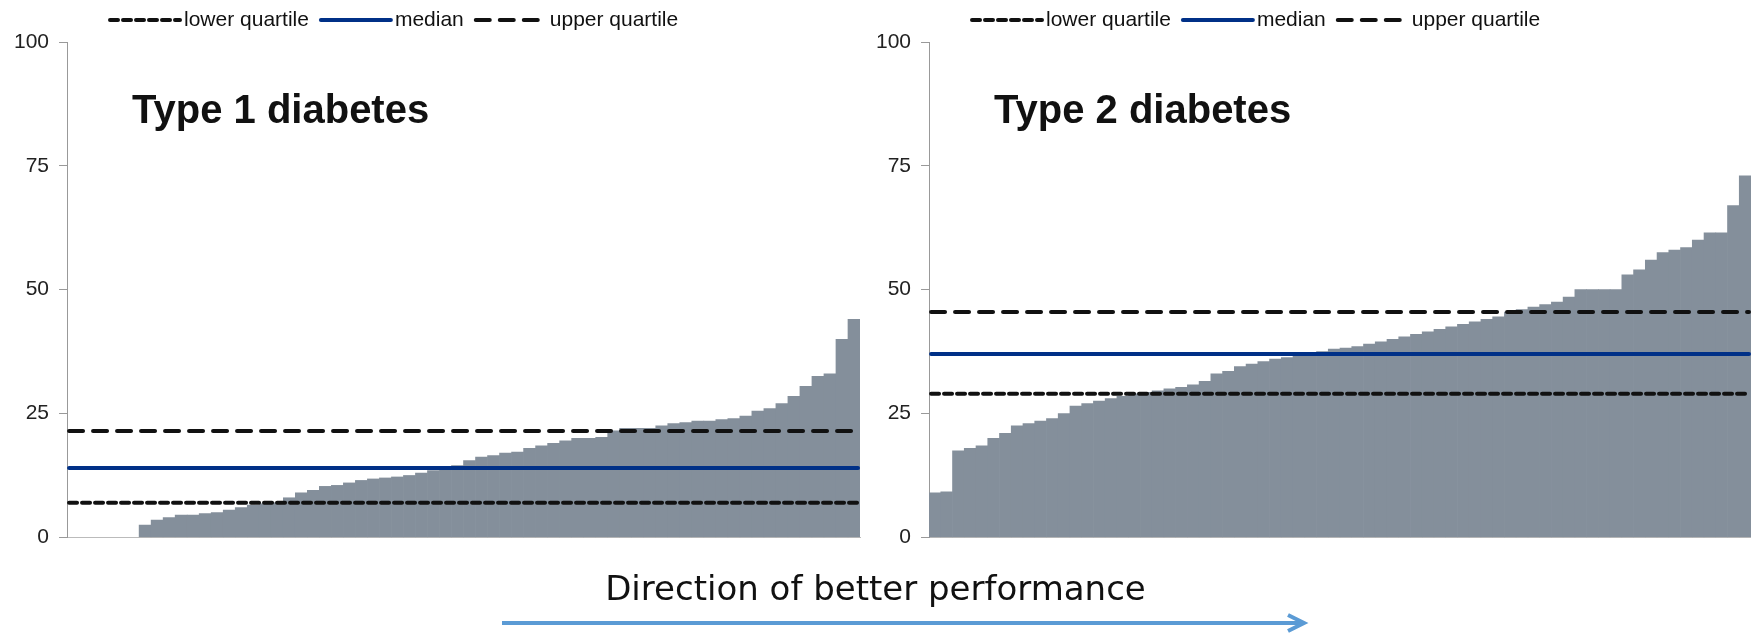 This screenshot has height=634, width=1751. Describe the element at coordinates (1143, 109) in the screenshot. I see `text: Type 2 diabetes` at that location.